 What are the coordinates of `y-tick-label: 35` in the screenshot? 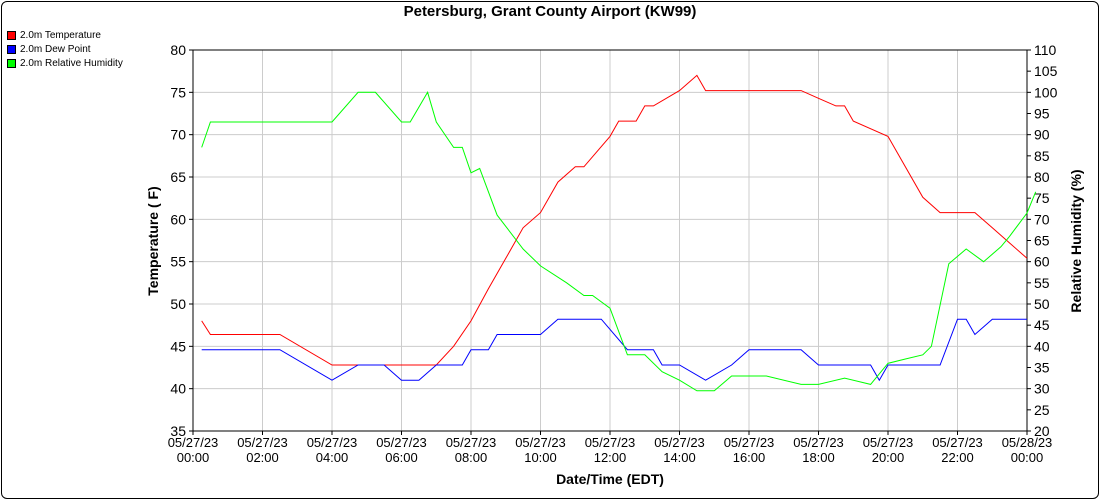 It's located at (178, 431).